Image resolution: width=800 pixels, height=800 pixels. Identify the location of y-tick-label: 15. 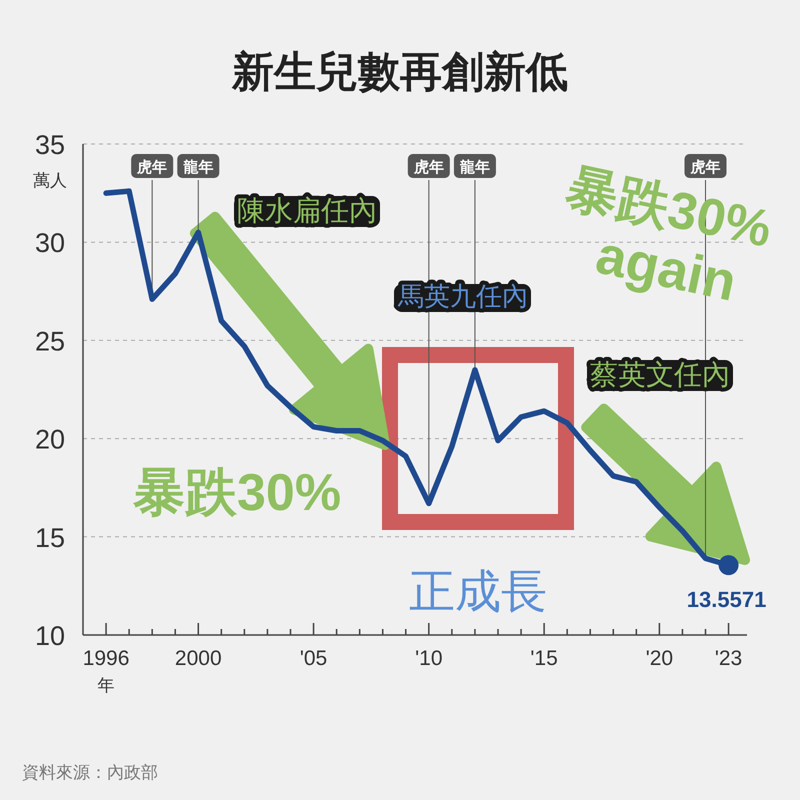
(50, 537).